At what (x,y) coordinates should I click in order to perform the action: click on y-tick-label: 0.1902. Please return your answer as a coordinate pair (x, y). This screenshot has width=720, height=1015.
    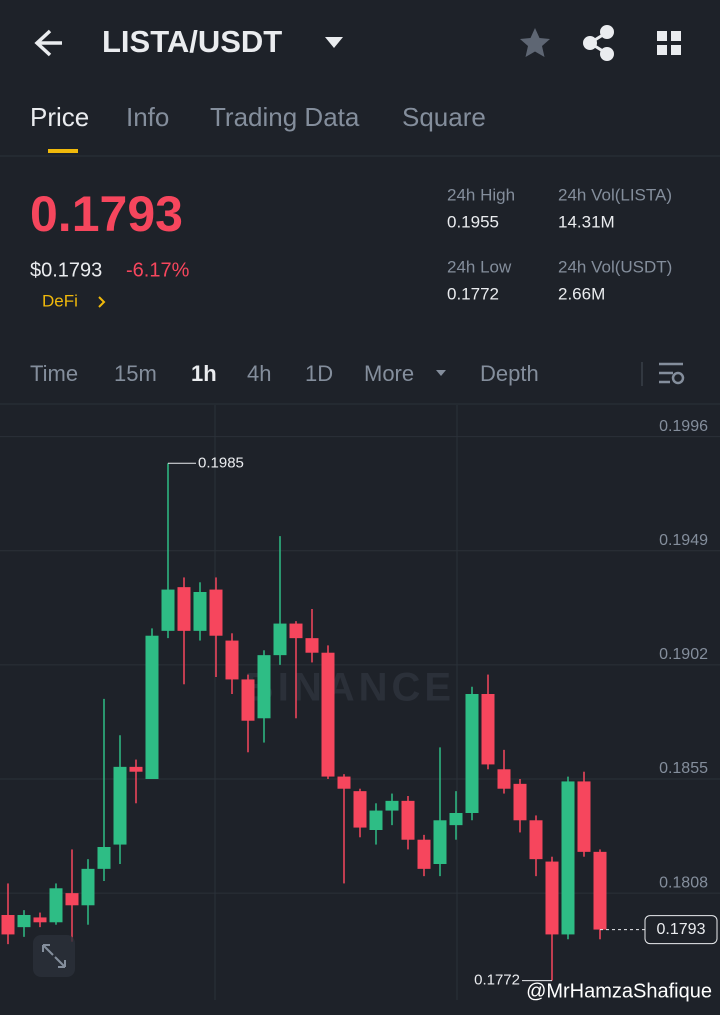
    Looking at the image, I should click on (683, 654).